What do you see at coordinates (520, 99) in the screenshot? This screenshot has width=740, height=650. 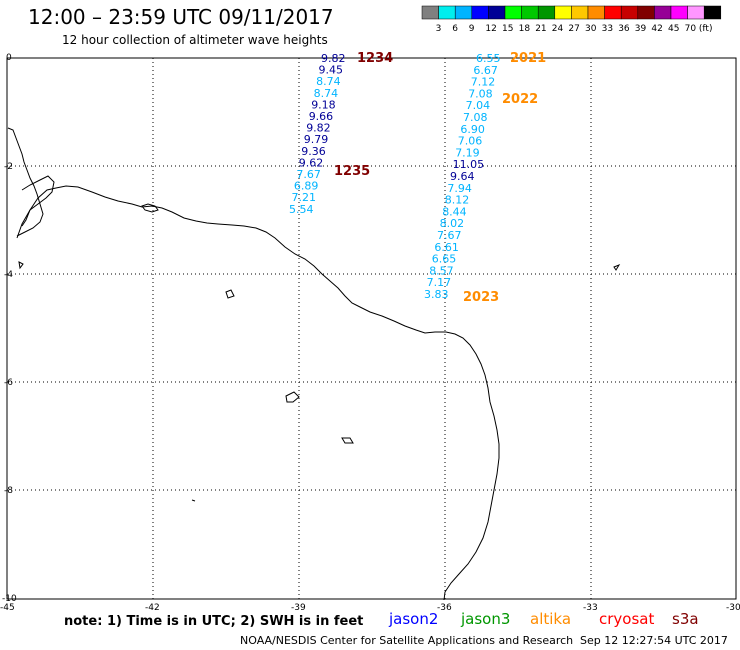 I see `pass-label: 2022` at bounding box center [520, 99].